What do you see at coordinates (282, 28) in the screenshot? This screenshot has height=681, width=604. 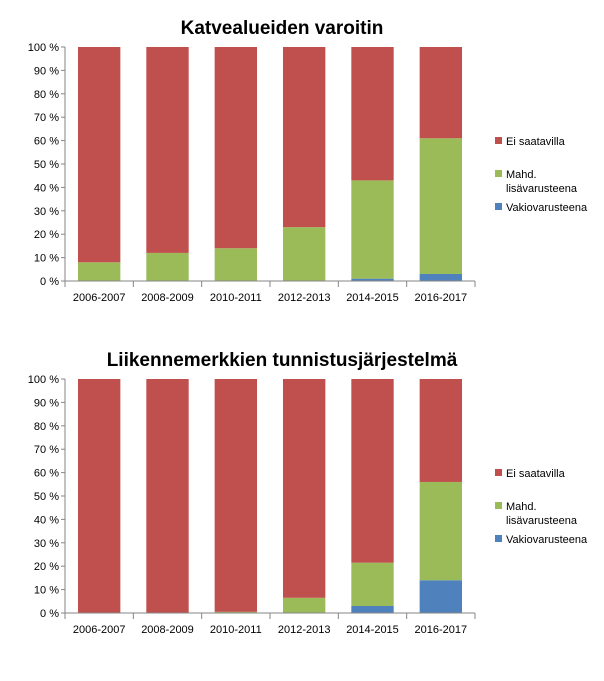 I see `chart-title: Katvealueiden varoitin` at bounding box center [282, 28].